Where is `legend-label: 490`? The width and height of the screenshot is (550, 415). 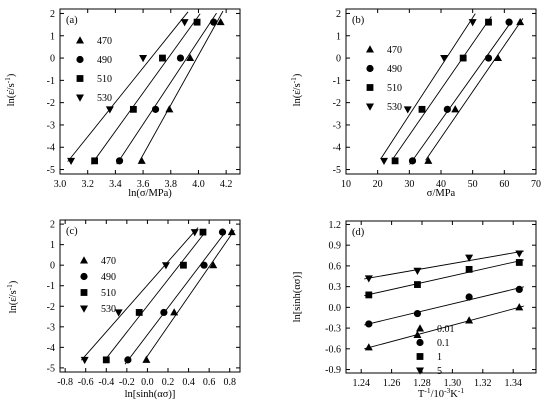 legend-label: 490 is located at coordinates (108, 277).